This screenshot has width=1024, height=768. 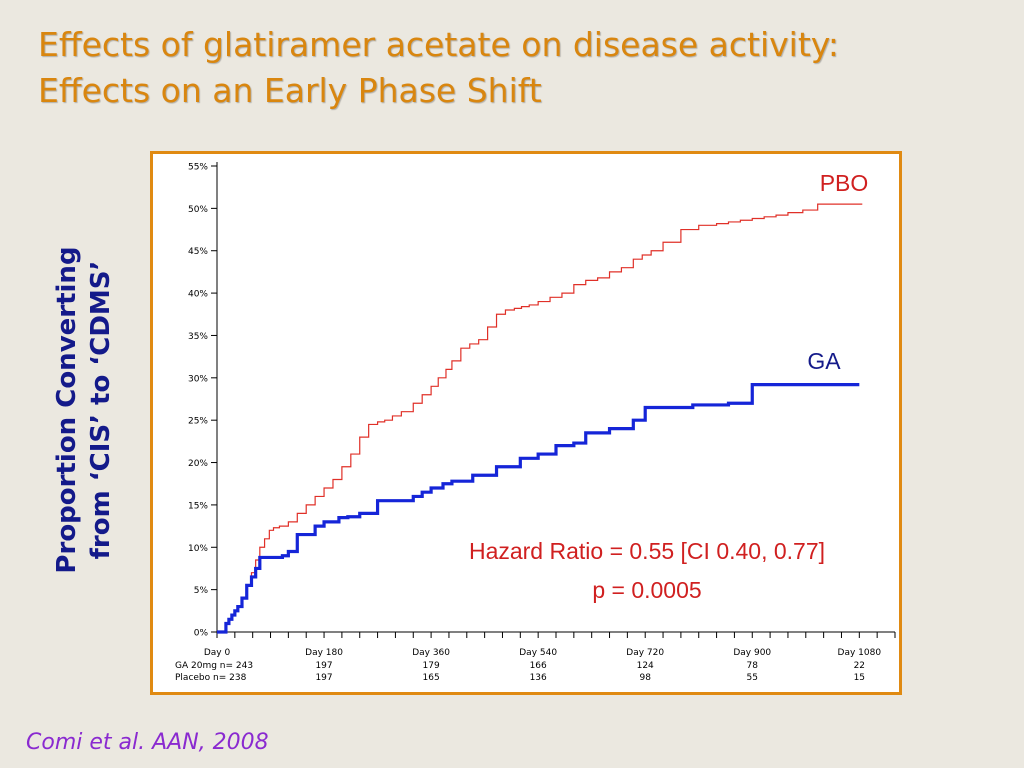 What do you see at coordinates (752, 653) in the screenshot?
I see `x-tick-label: Day 900` at bounding box center [752, 653].